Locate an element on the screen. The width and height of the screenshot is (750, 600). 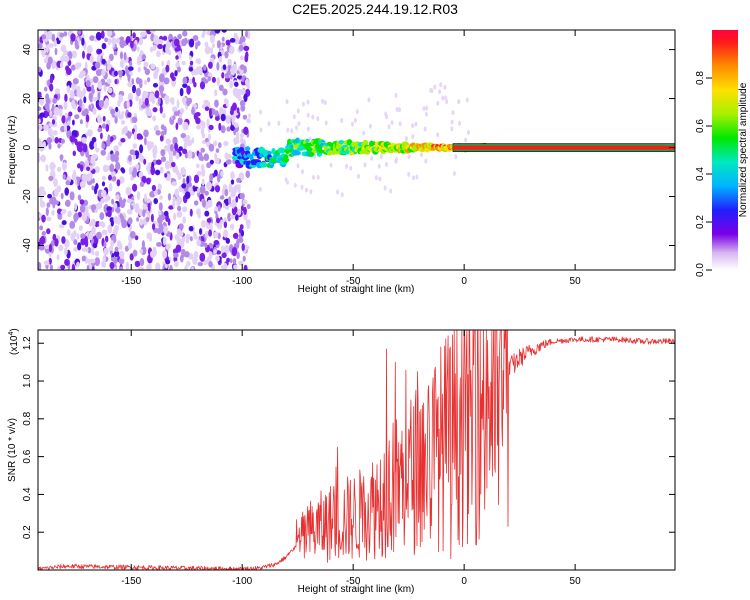
y-tick-label: 1.2 is located at coordinates (27, 343).